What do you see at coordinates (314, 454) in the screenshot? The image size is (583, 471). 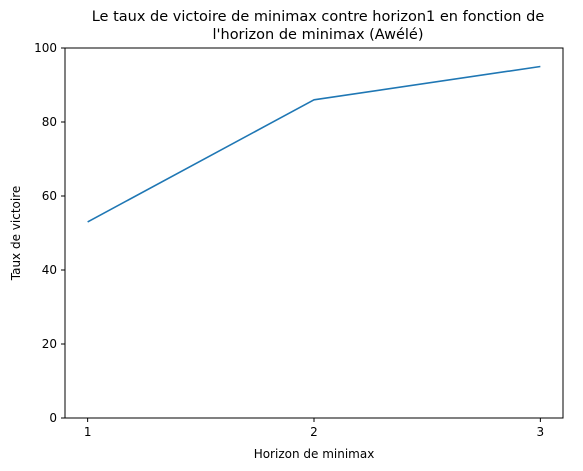 I see `x-axis-label: Horizon de minimax` at bounding box center [314, 454].